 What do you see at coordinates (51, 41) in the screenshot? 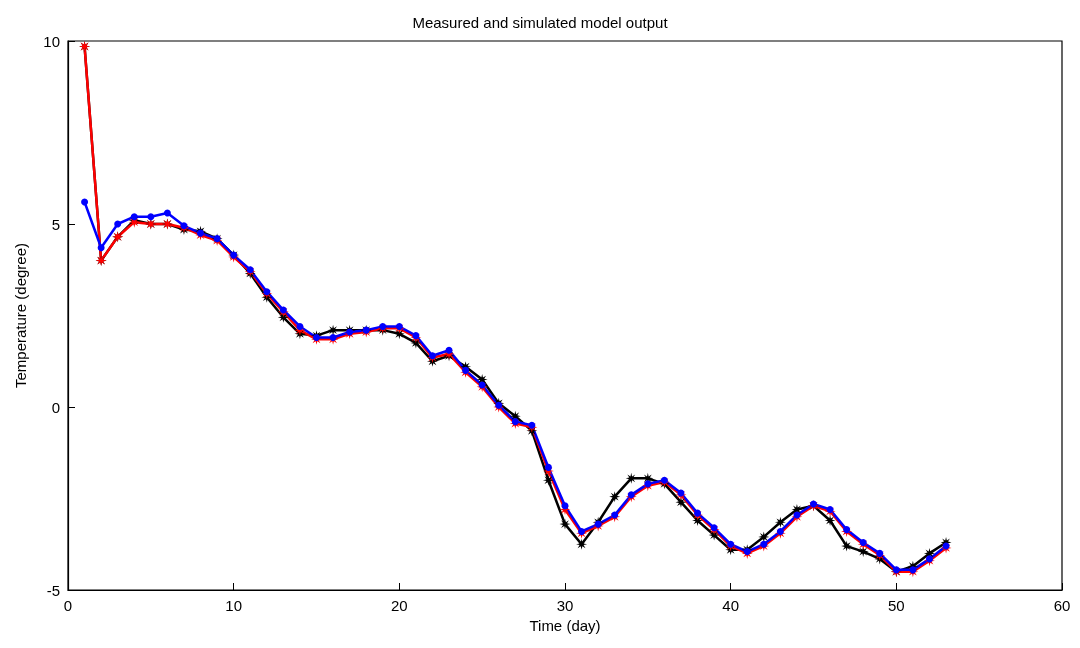
I see `y-tick-label: 10` at bounding box center [51, 41].